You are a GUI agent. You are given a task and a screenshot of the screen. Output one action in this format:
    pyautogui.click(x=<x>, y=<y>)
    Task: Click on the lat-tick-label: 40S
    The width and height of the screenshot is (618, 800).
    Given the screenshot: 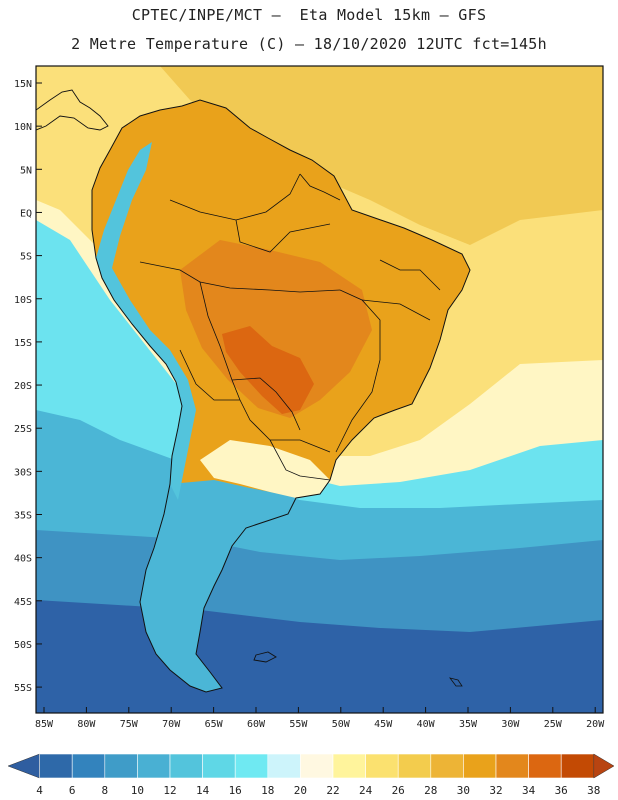 What is the action you would take?
    pyautogui.click(x=23, y=559)
    